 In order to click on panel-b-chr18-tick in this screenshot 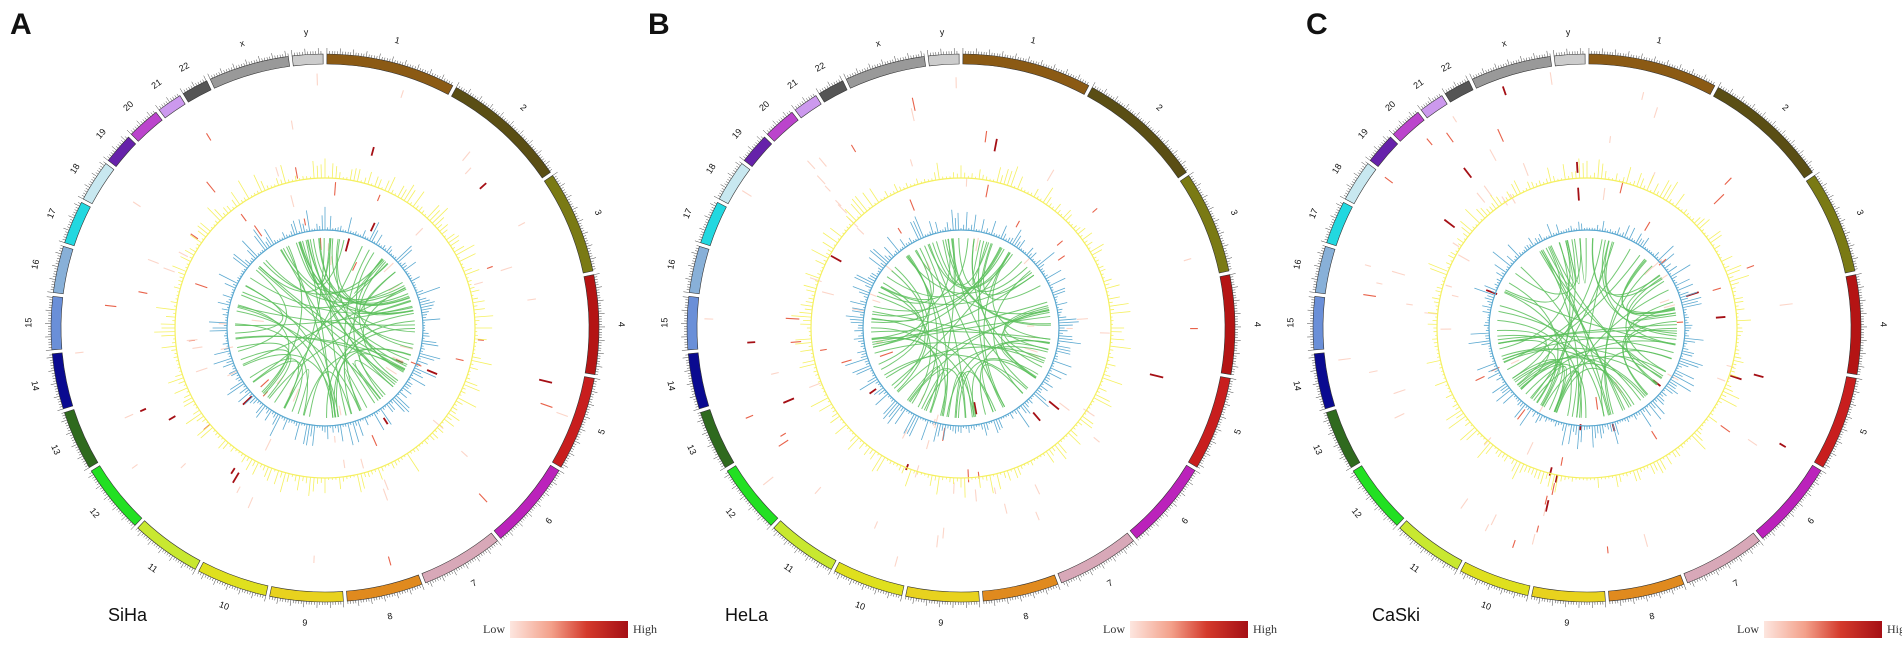, I will do `click(738, 163)`.